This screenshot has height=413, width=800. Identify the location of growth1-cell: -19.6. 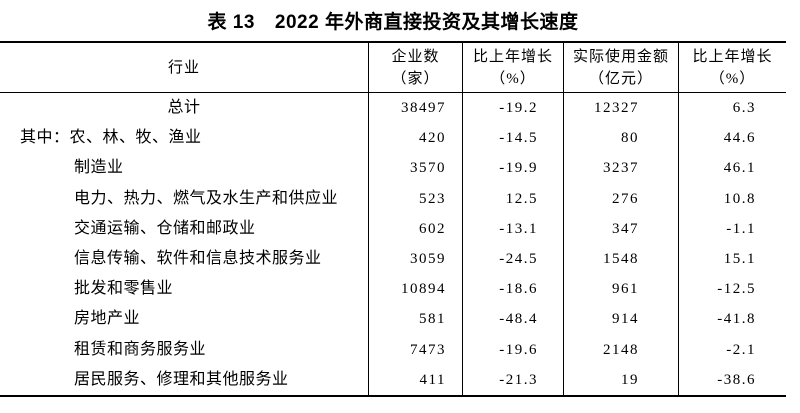
(512, 349).